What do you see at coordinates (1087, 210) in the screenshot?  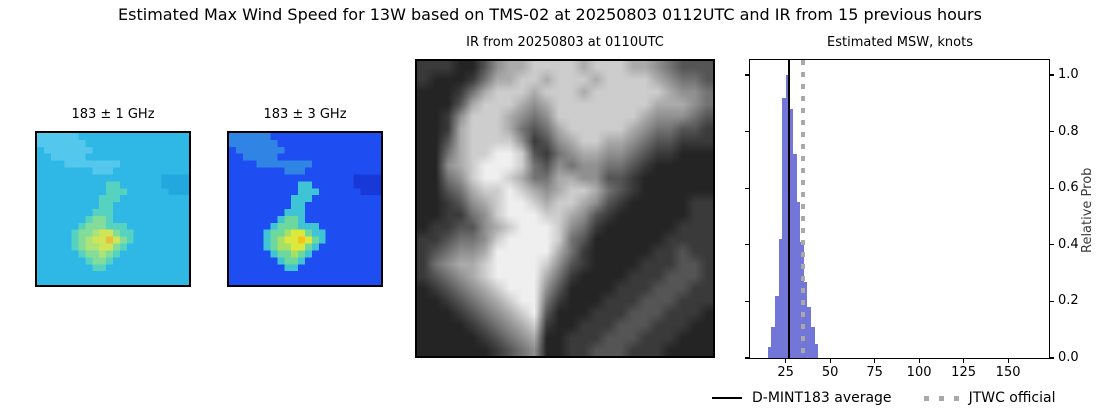 I see `y-axis-label: Relative Prob` at bounding box center [1087, 210].